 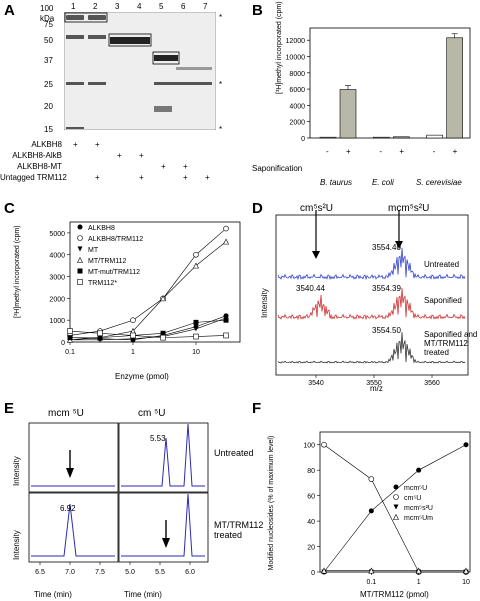 I want to click on marker-37: 37, so click(x=48, y=60).